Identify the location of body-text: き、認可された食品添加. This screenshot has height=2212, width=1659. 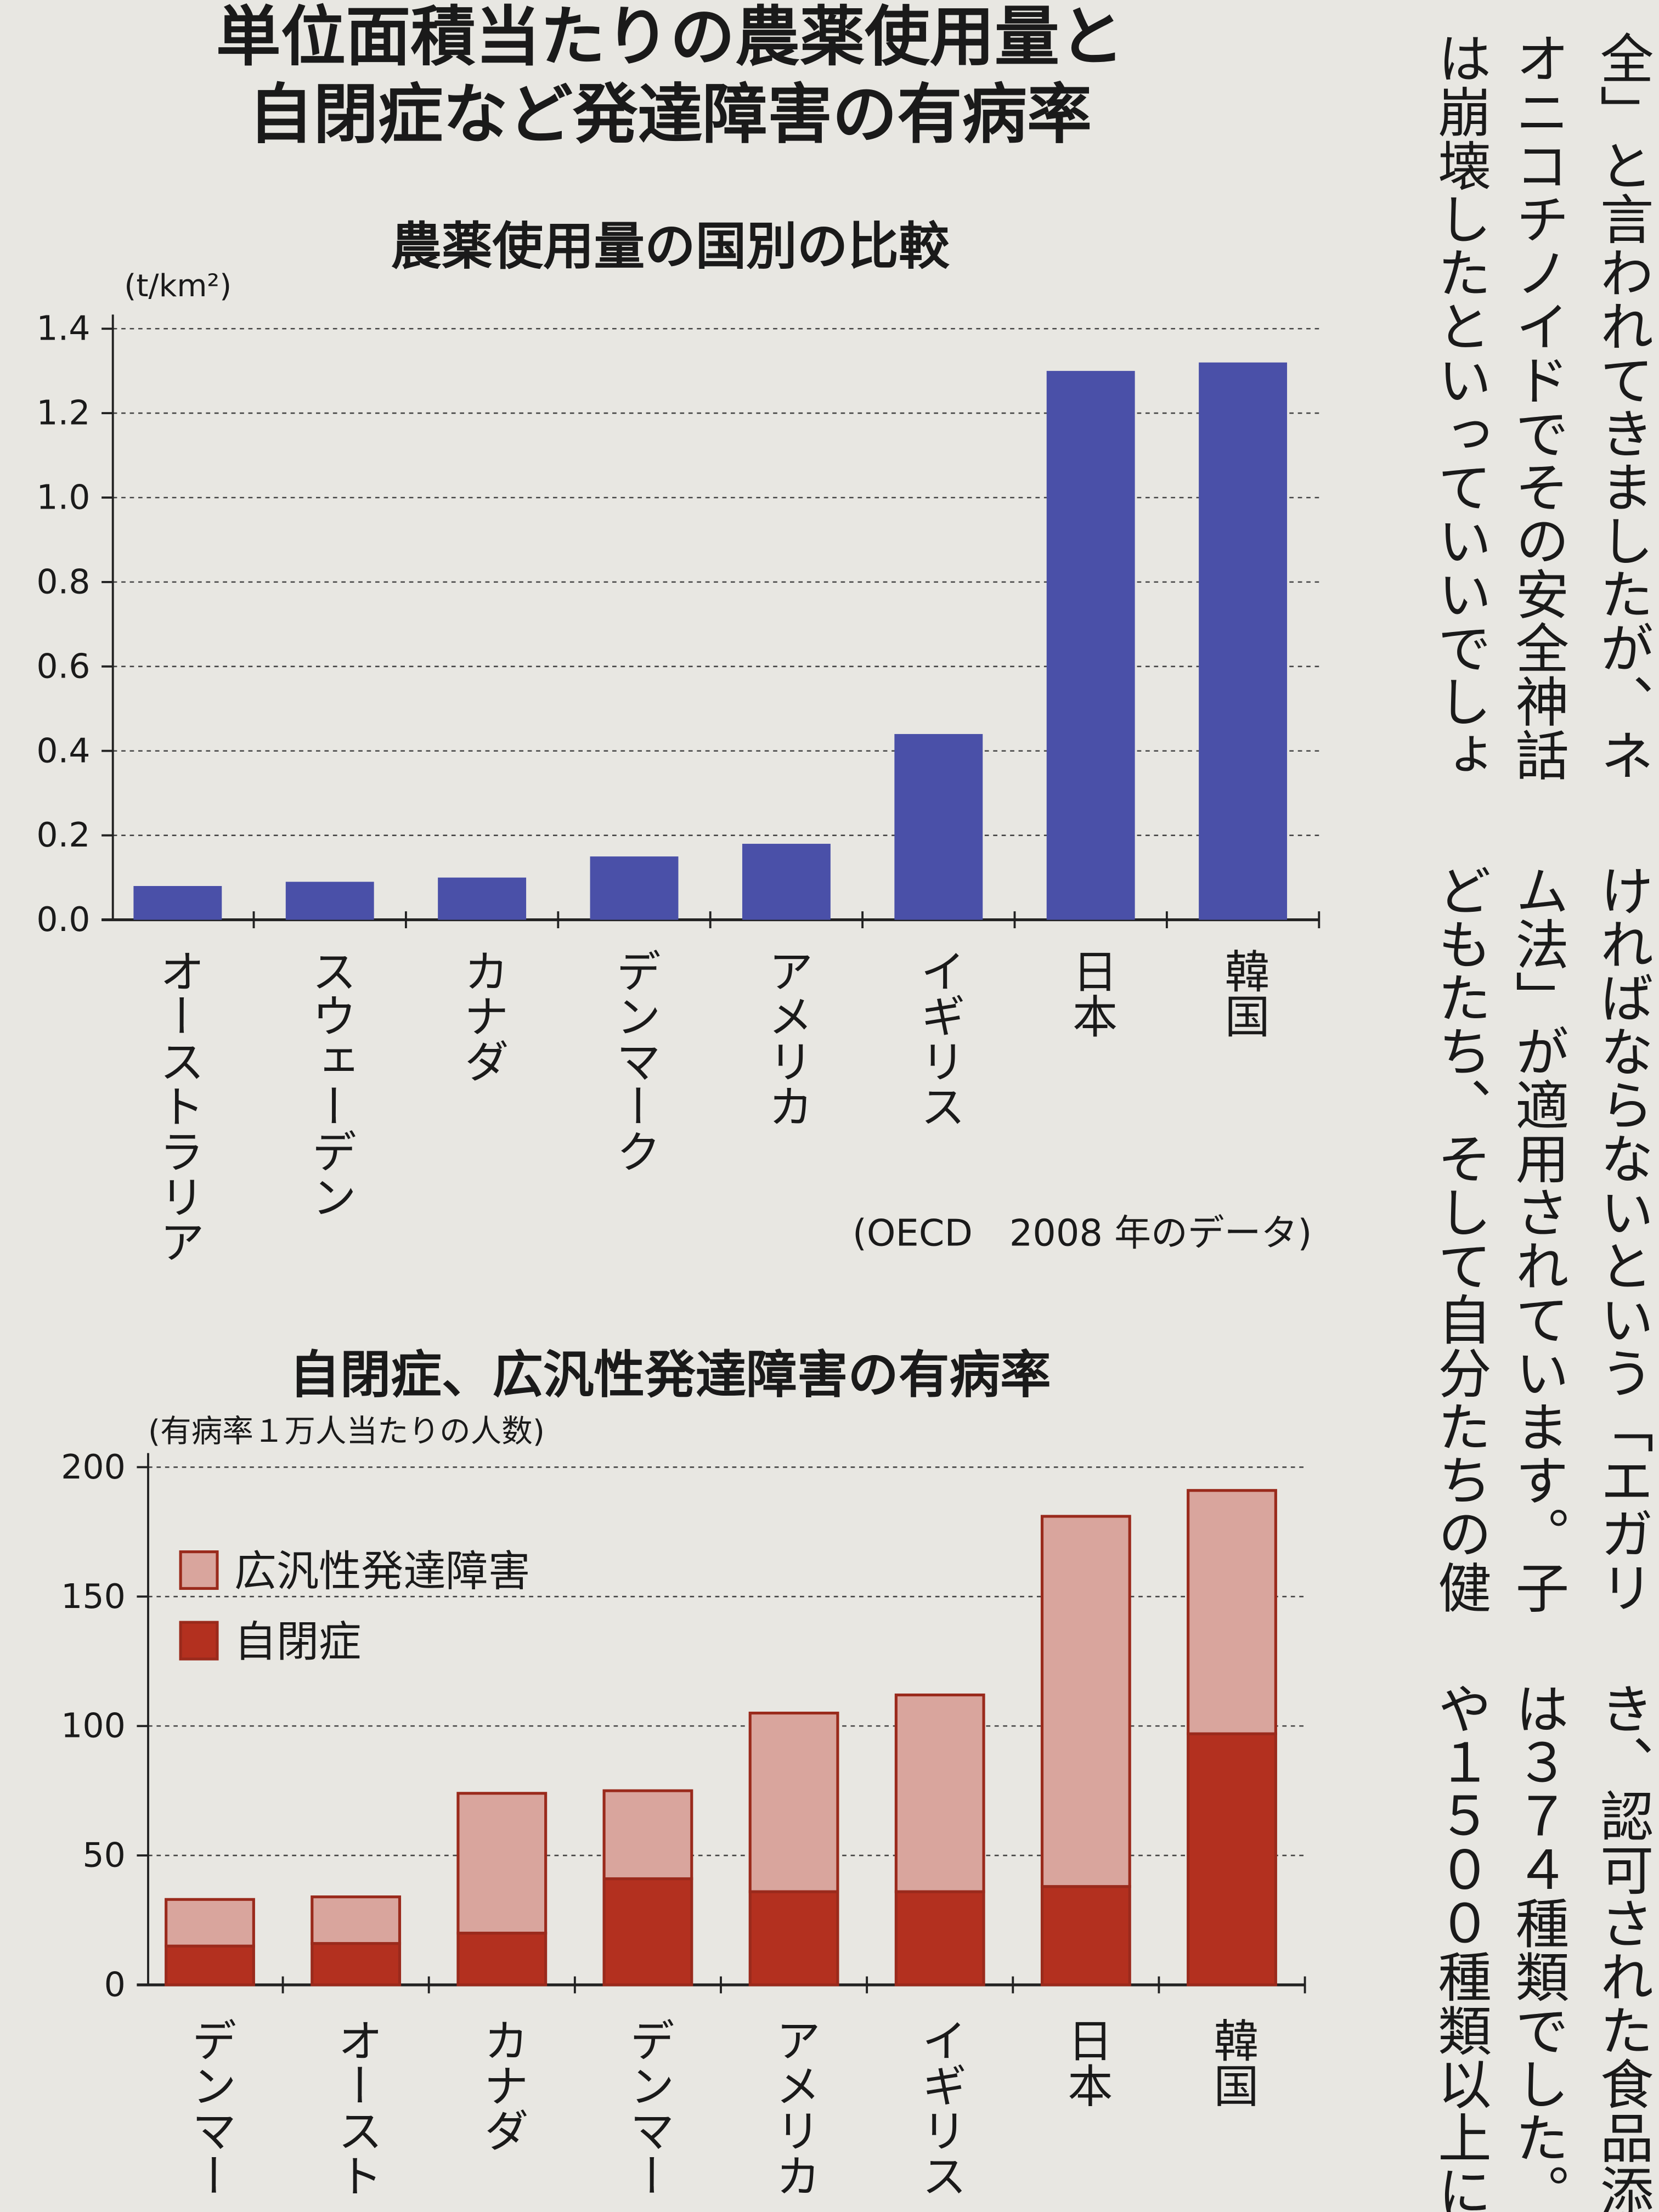
(1623, 1947).